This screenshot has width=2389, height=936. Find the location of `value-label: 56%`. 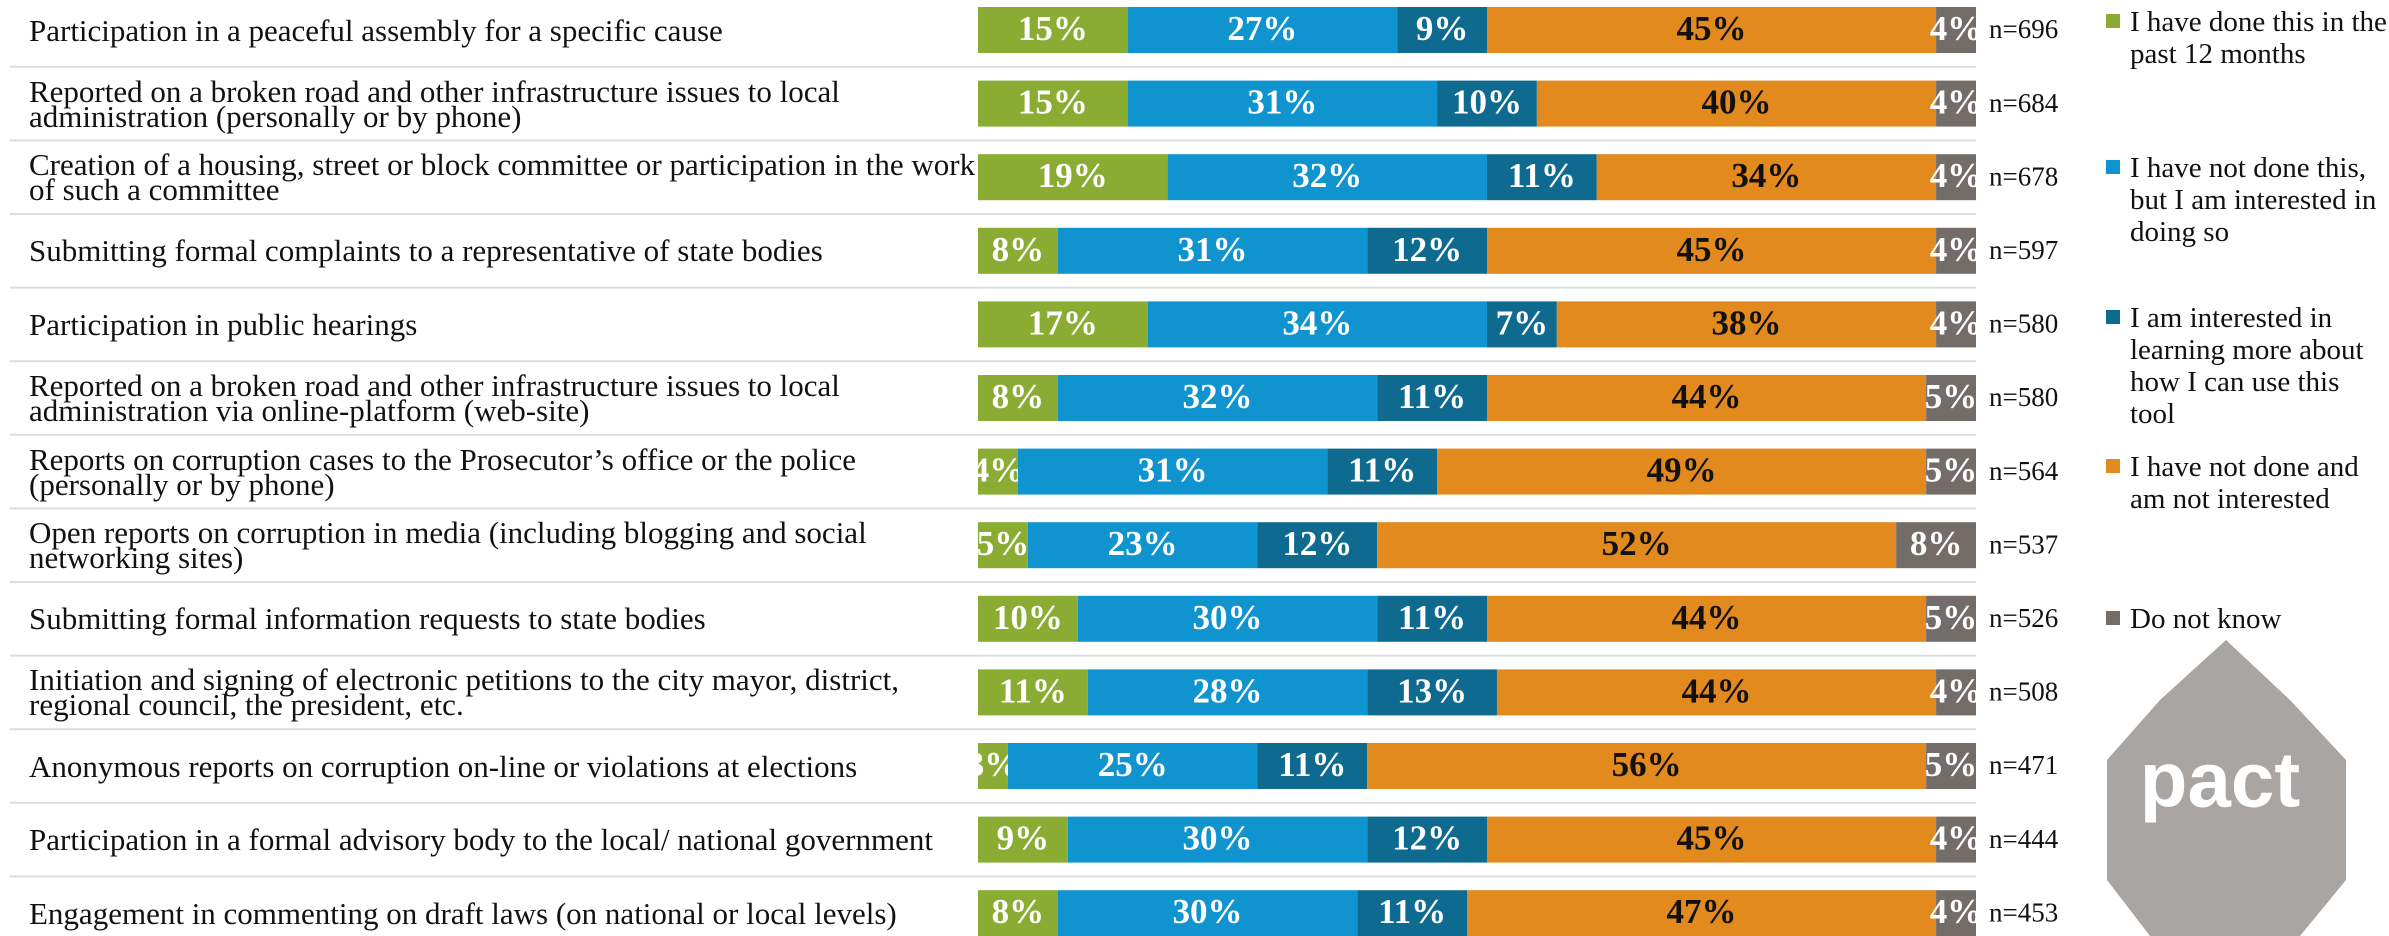

value-label: 56% is located at coordinates (1647, 764).